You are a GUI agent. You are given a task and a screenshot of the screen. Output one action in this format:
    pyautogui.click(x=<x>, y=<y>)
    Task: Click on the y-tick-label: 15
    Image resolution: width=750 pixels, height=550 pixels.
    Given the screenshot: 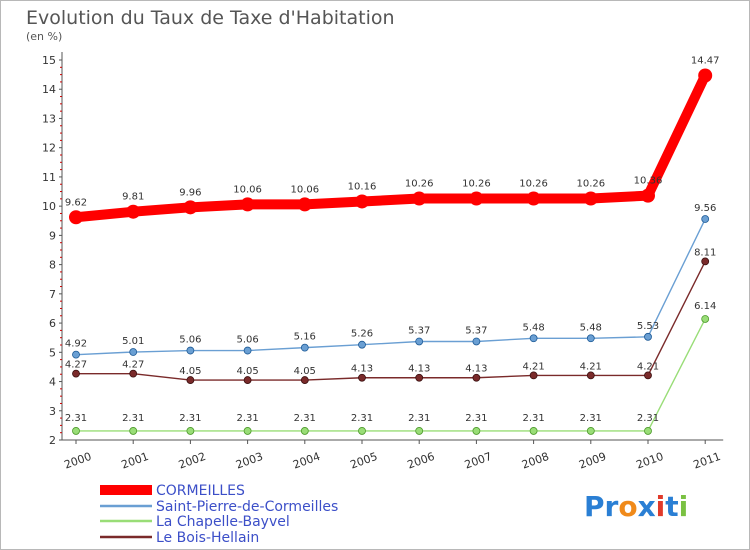 What is the action you would take?
    pyautogui.click(x=49, y=60)
    